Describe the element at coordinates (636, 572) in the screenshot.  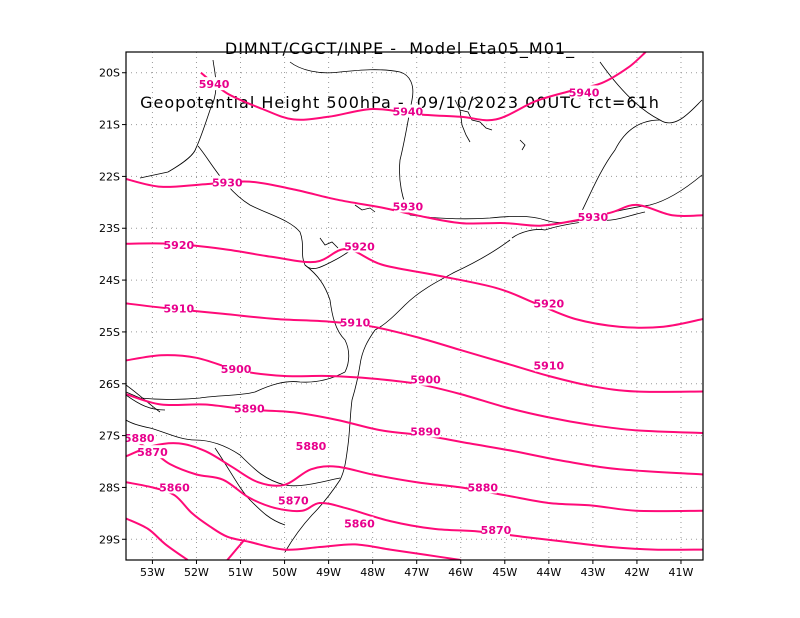
I see `lon-tick-label: 42W` at that location.